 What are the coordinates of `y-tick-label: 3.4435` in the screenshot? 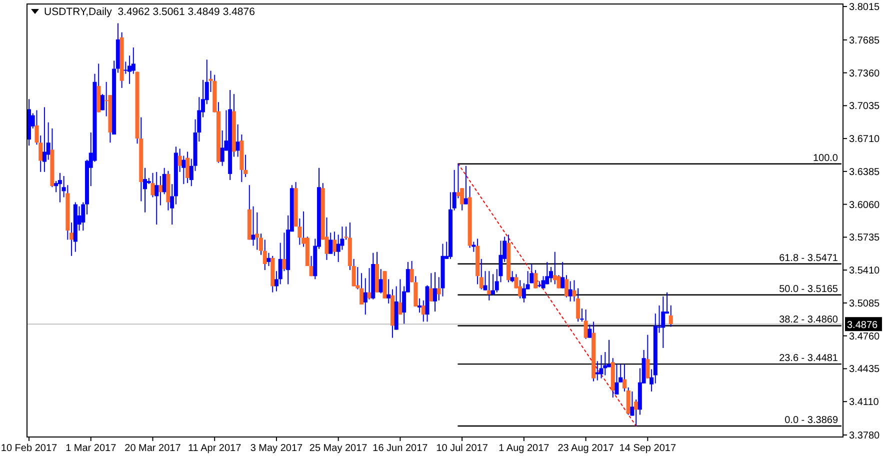 It's located at (864, 370).